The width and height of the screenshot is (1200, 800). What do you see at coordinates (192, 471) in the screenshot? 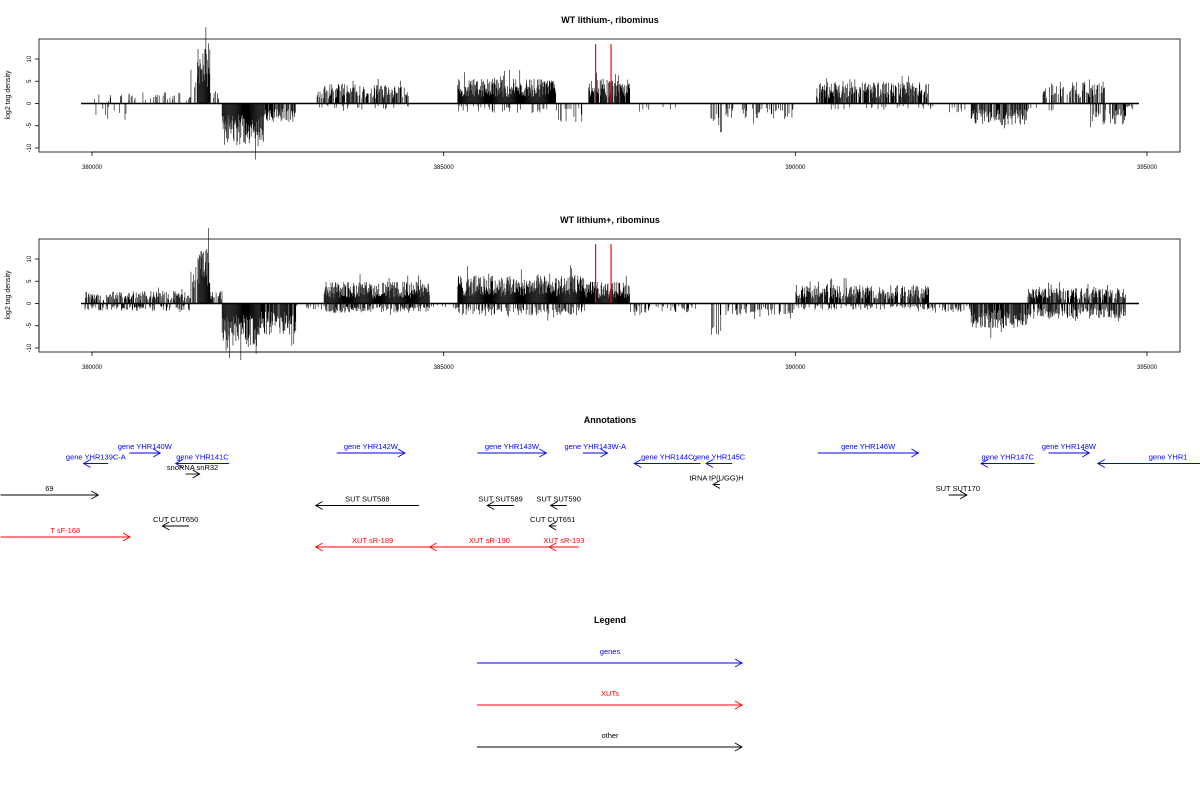
I see `feature: snoRNA snR32` at bounding box center [192, 471].